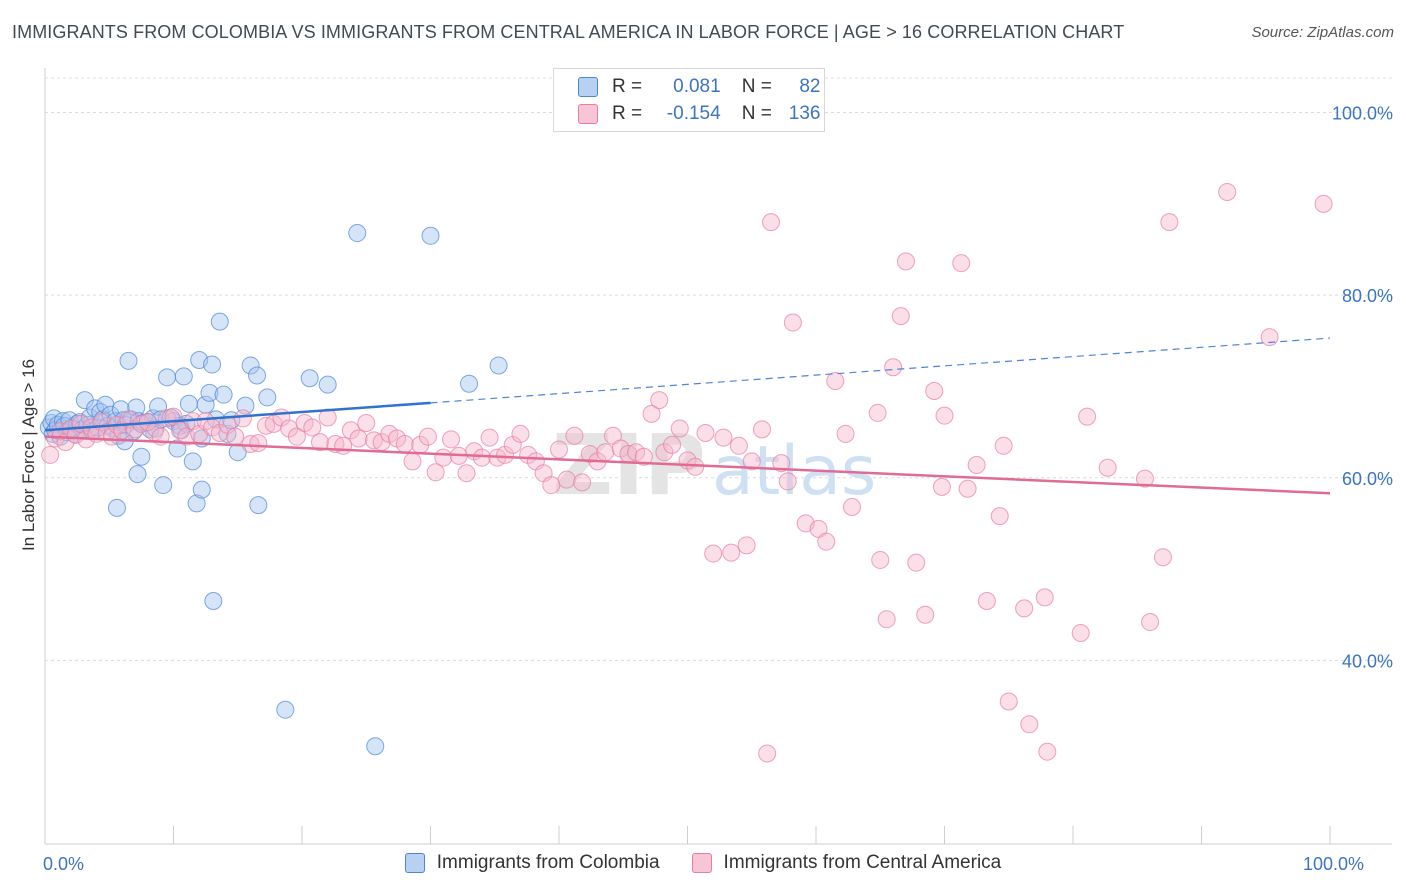  I want to click on legend-row-central-america: R = -0.154 N = 136, so click(699, 114).